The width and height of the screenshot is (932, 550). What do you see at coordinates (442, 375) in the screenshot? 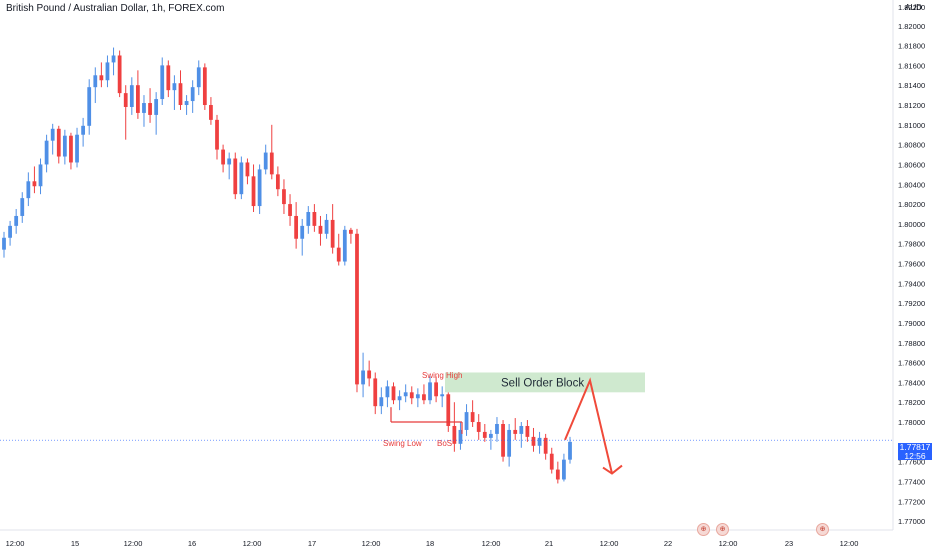
I see `swing-high-label: Swing High` at bounding box center [442, 375].